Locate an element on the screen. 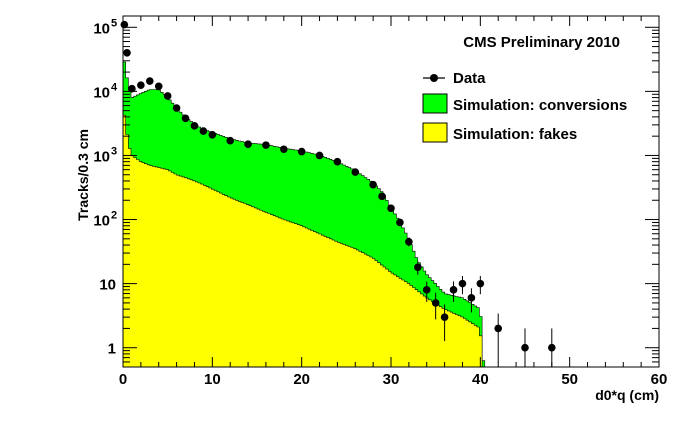 Image resolution: width=696 pixels, height=422 pixels. x-tick-labels: 0 10 20 30 40 50 60 is located at coordinates (393, 379).